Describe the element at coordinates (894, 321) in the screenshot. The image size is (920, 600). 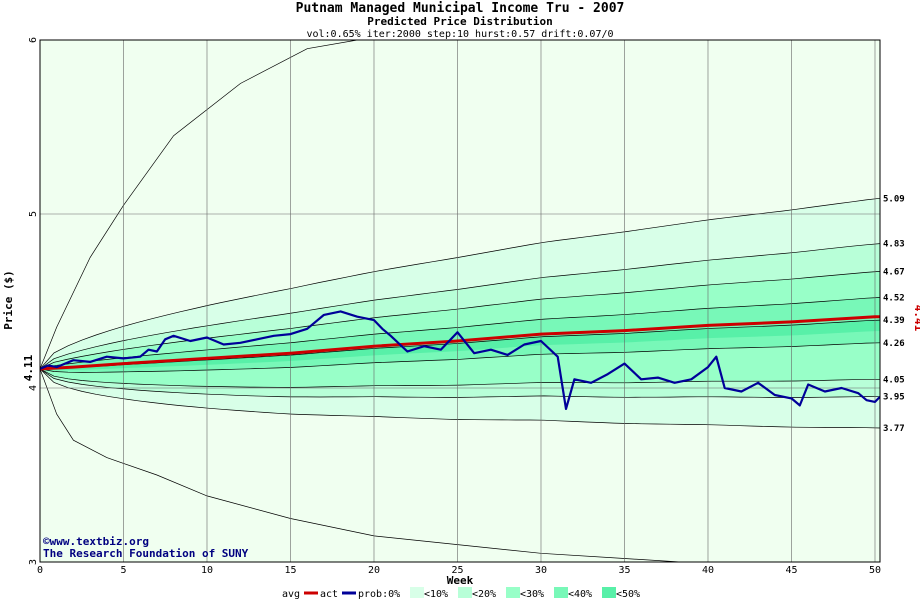
I see `band-value-label: 4.39` at that location.